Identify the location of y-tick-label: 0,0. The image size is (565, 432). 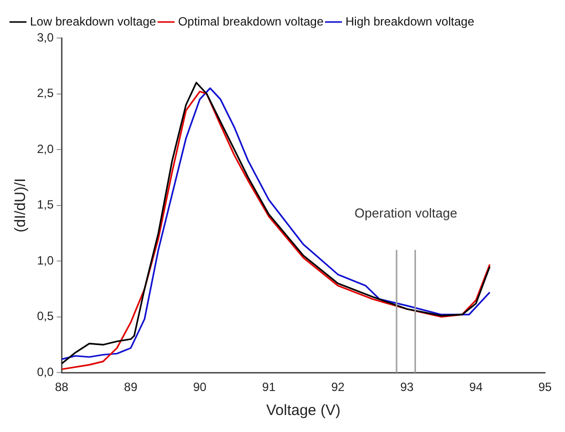
(45, 371).